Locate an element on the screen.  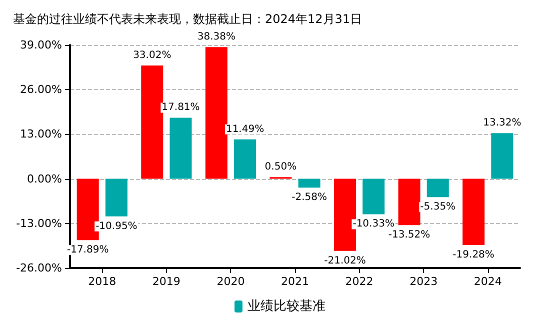
data-label: -19.28% is located at coordinates (473, 254).